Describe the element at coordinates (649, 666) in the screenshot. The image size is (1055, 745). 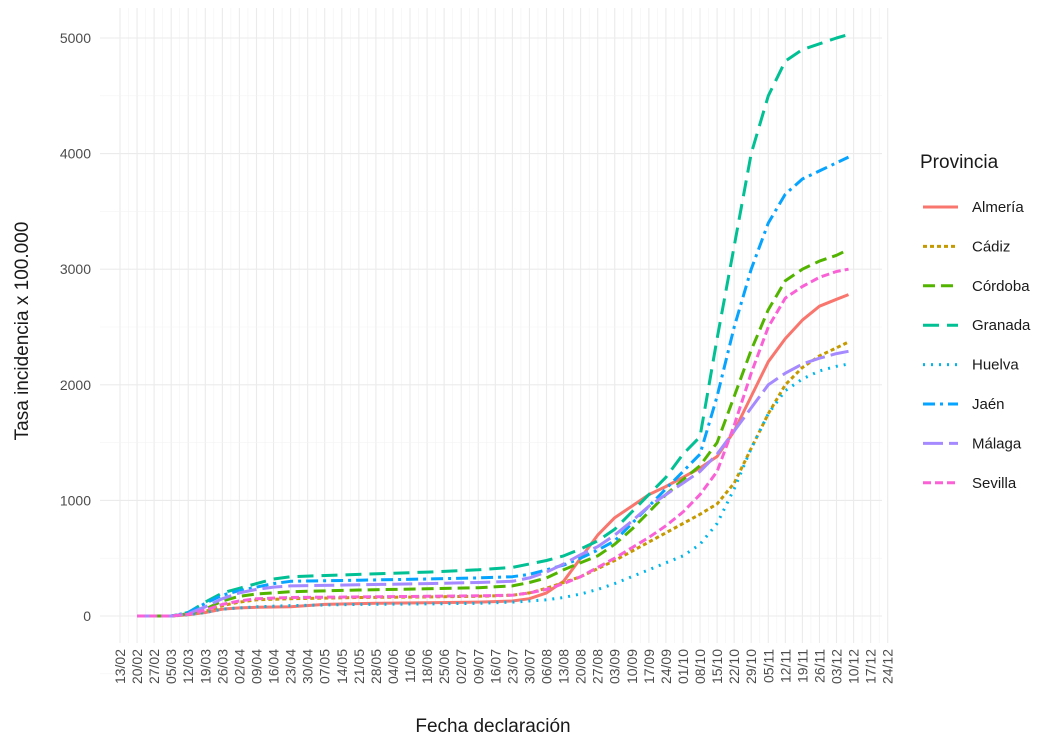
I see `x-tick-label: 17/09` at that location.